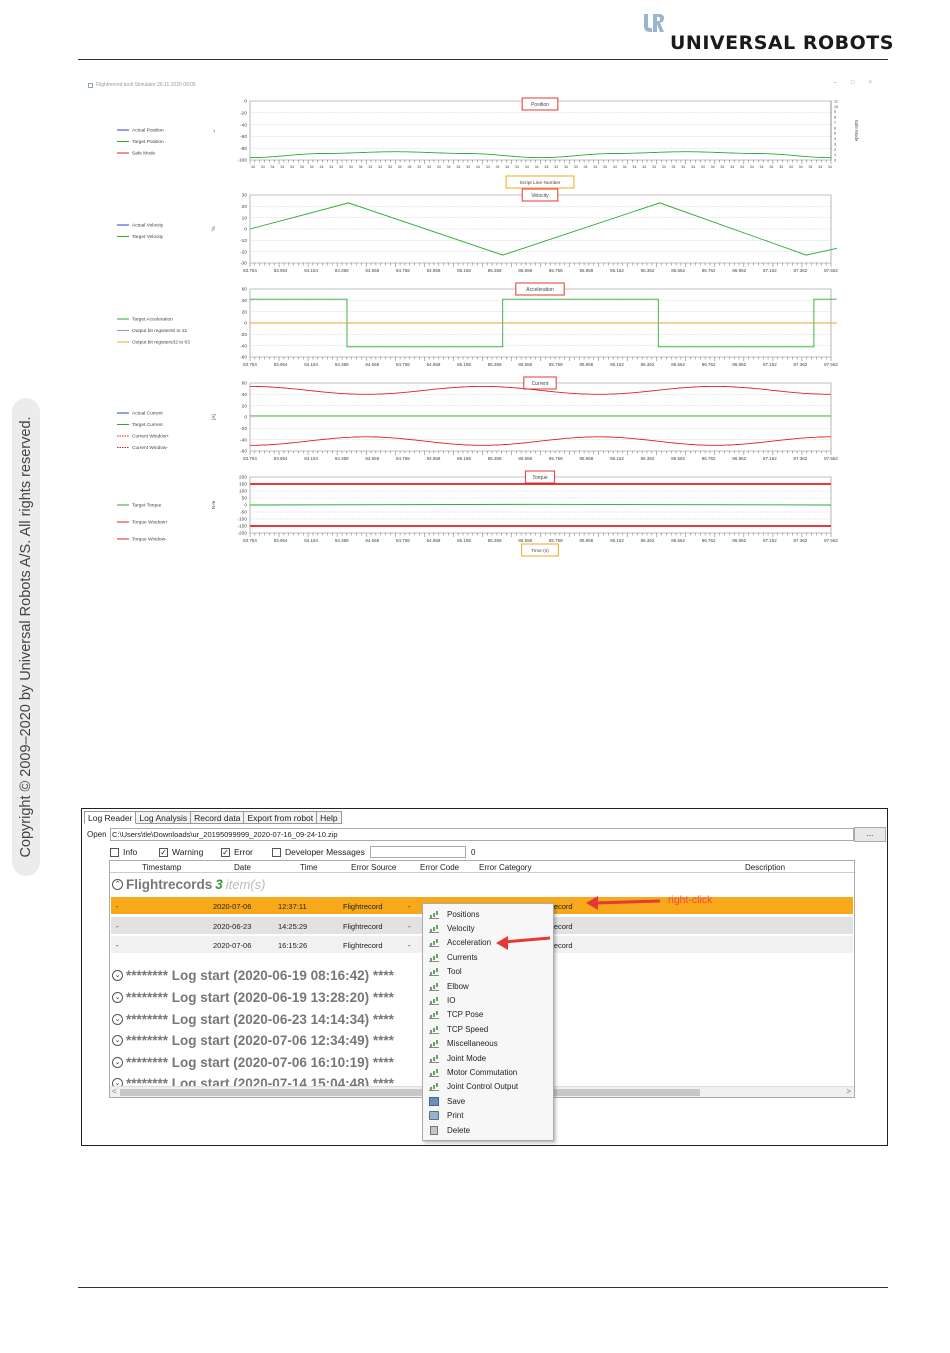 The width and height of the screenshot is (950, 1353). What do you see at coordinates (495, 270) in the screenshot?
I see `x-tick-label: 85.358` at bounding box center [495, 270].